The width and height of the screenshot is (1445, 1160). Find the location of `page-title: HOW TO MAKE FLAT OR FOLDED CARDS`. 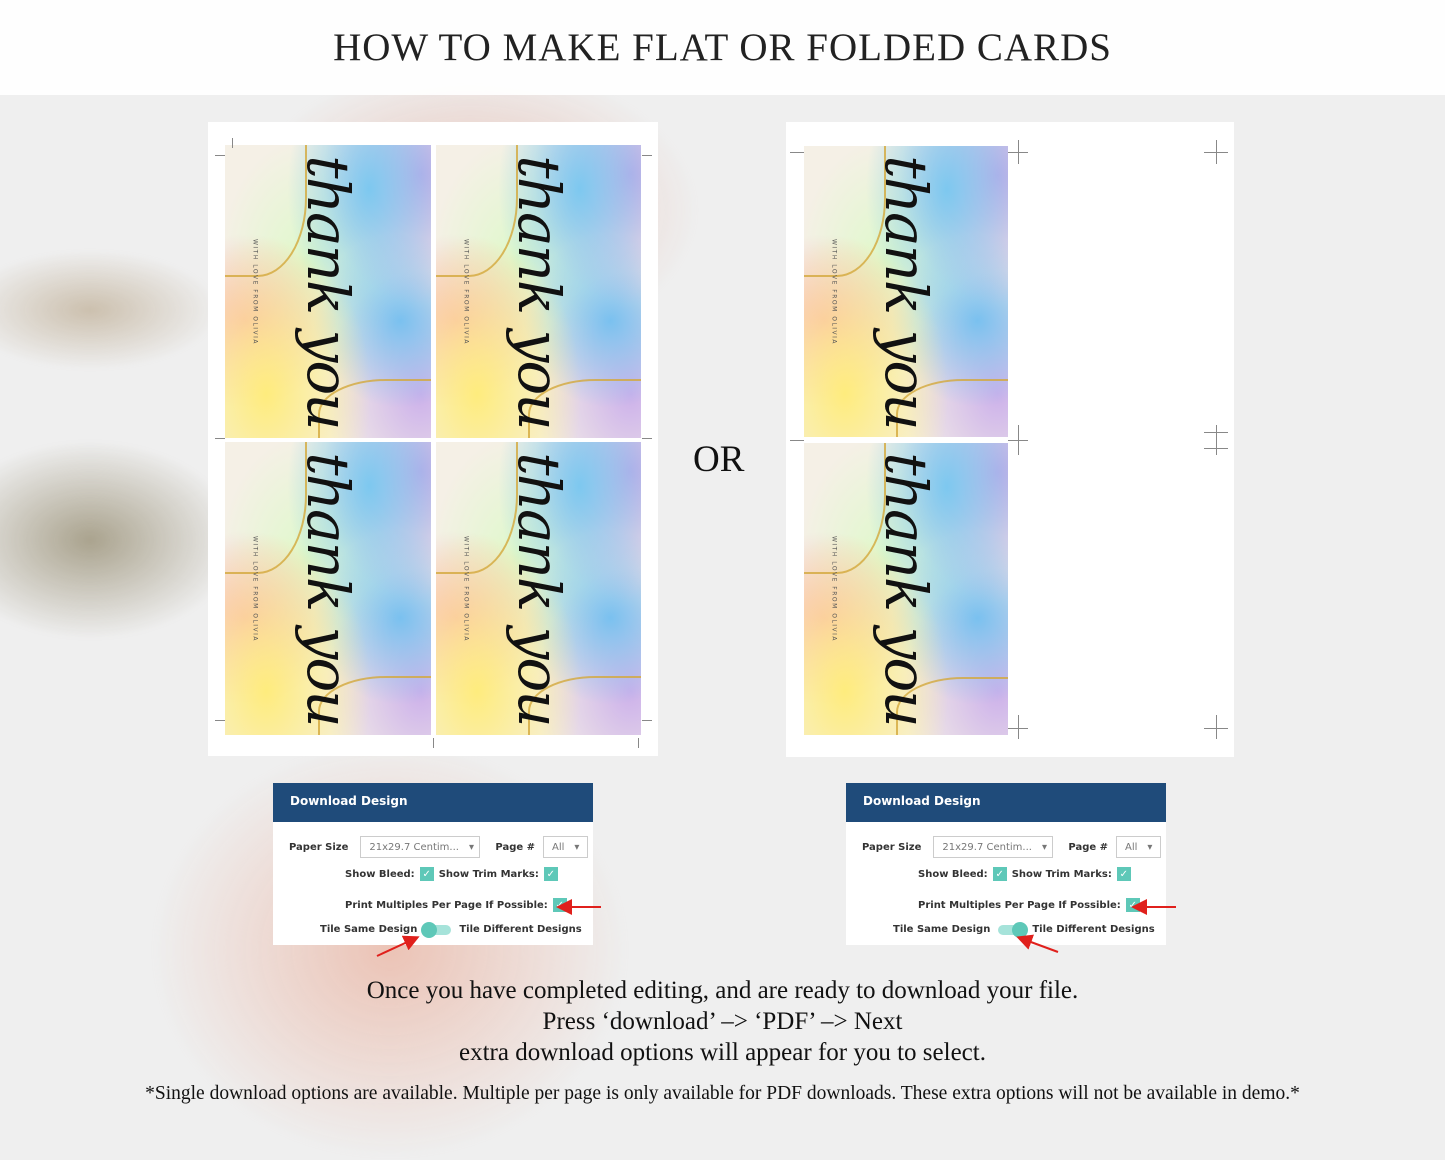

page-title: HOW TO MAKE FLAT OR FOLDED CARDS is located at coordinates (722, 47).